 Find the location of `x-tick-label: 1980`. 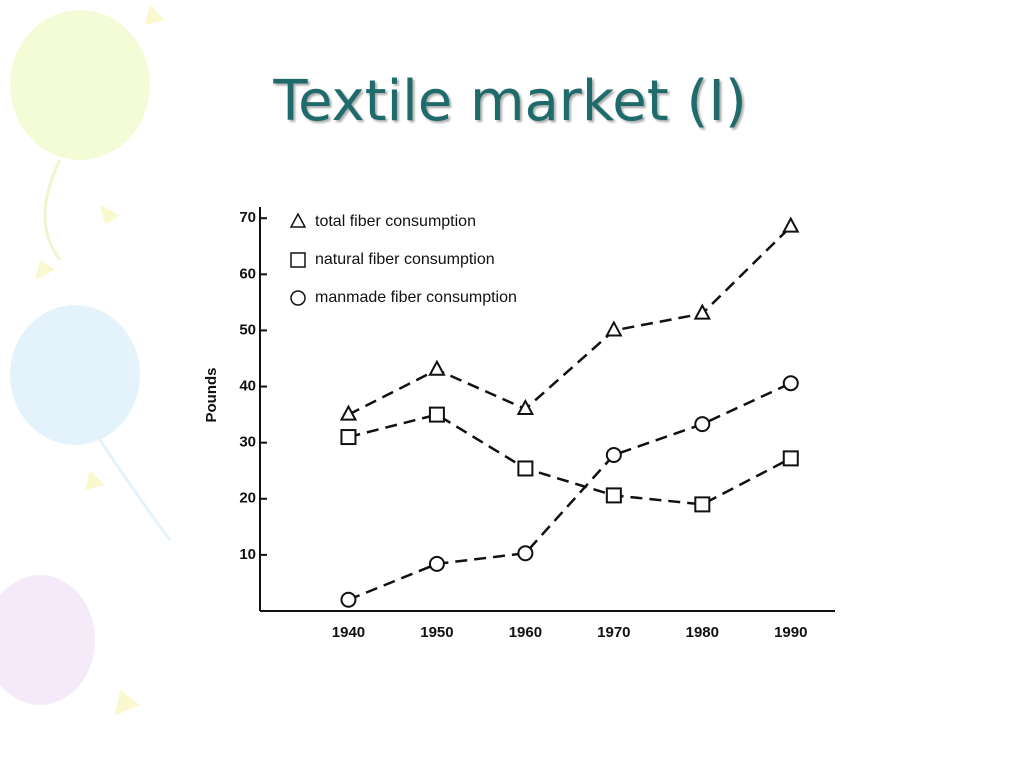

x-tick-label: 1980 is located at coordinates (702, 632).